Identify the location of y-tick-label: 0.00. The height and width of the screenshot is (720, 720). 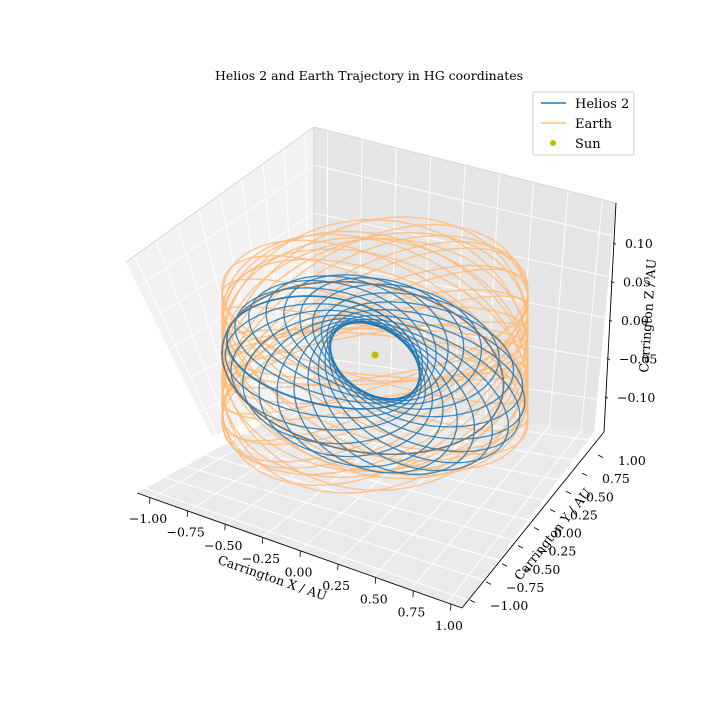
(568, 533).